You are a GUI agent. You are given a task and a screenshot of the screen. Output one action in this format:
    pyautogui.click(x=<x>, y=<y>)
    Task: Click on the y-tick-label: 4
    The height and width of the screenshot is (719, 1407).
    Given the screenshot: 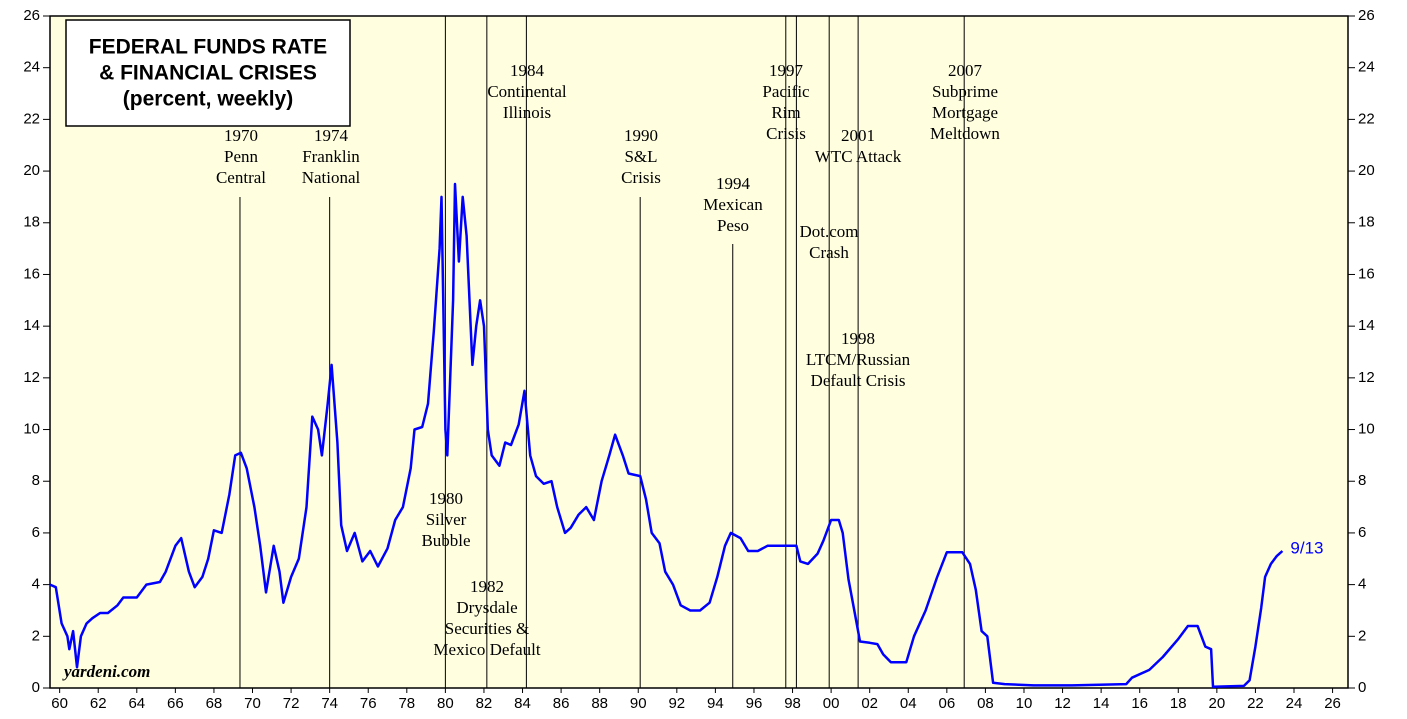 What is the action you would take?
    pyautogui.click(x=36, y=584)
    